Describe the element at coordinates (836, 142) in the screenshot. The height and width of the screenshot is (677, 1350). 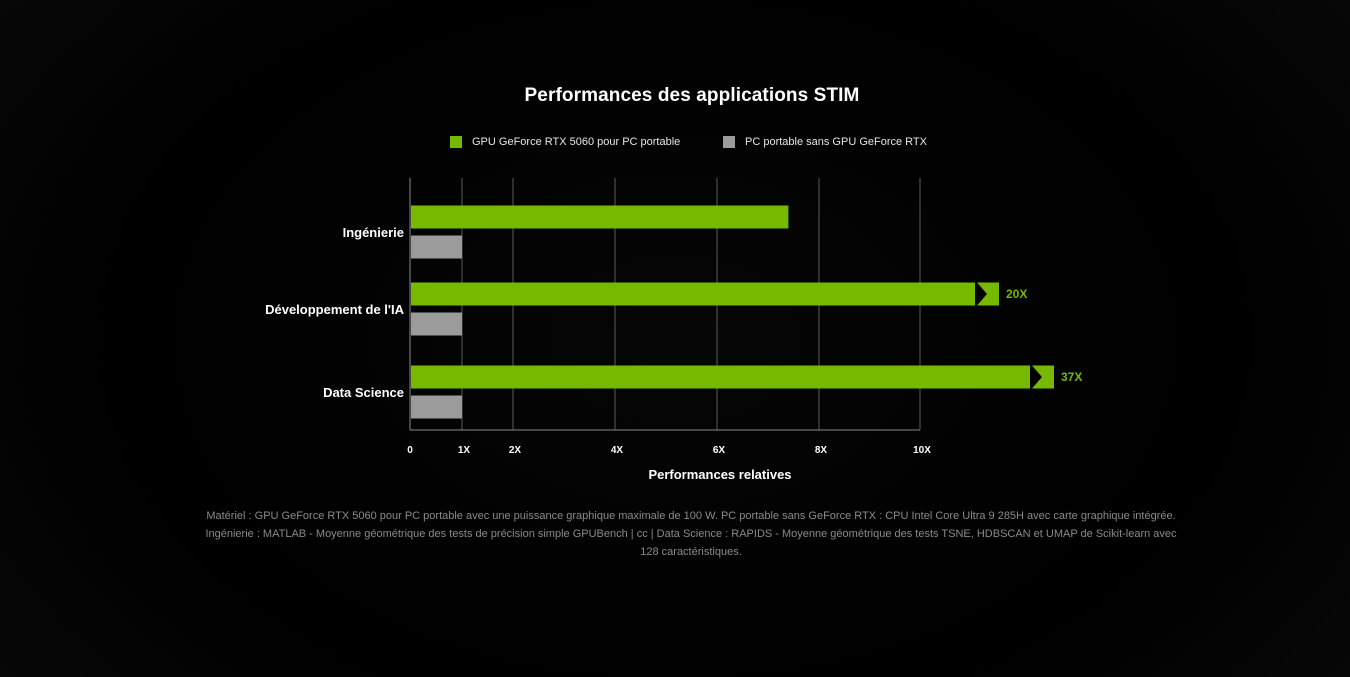
I see `legend-label-no-rtx: PC portable sans GPU GeForce RTX` at that location.